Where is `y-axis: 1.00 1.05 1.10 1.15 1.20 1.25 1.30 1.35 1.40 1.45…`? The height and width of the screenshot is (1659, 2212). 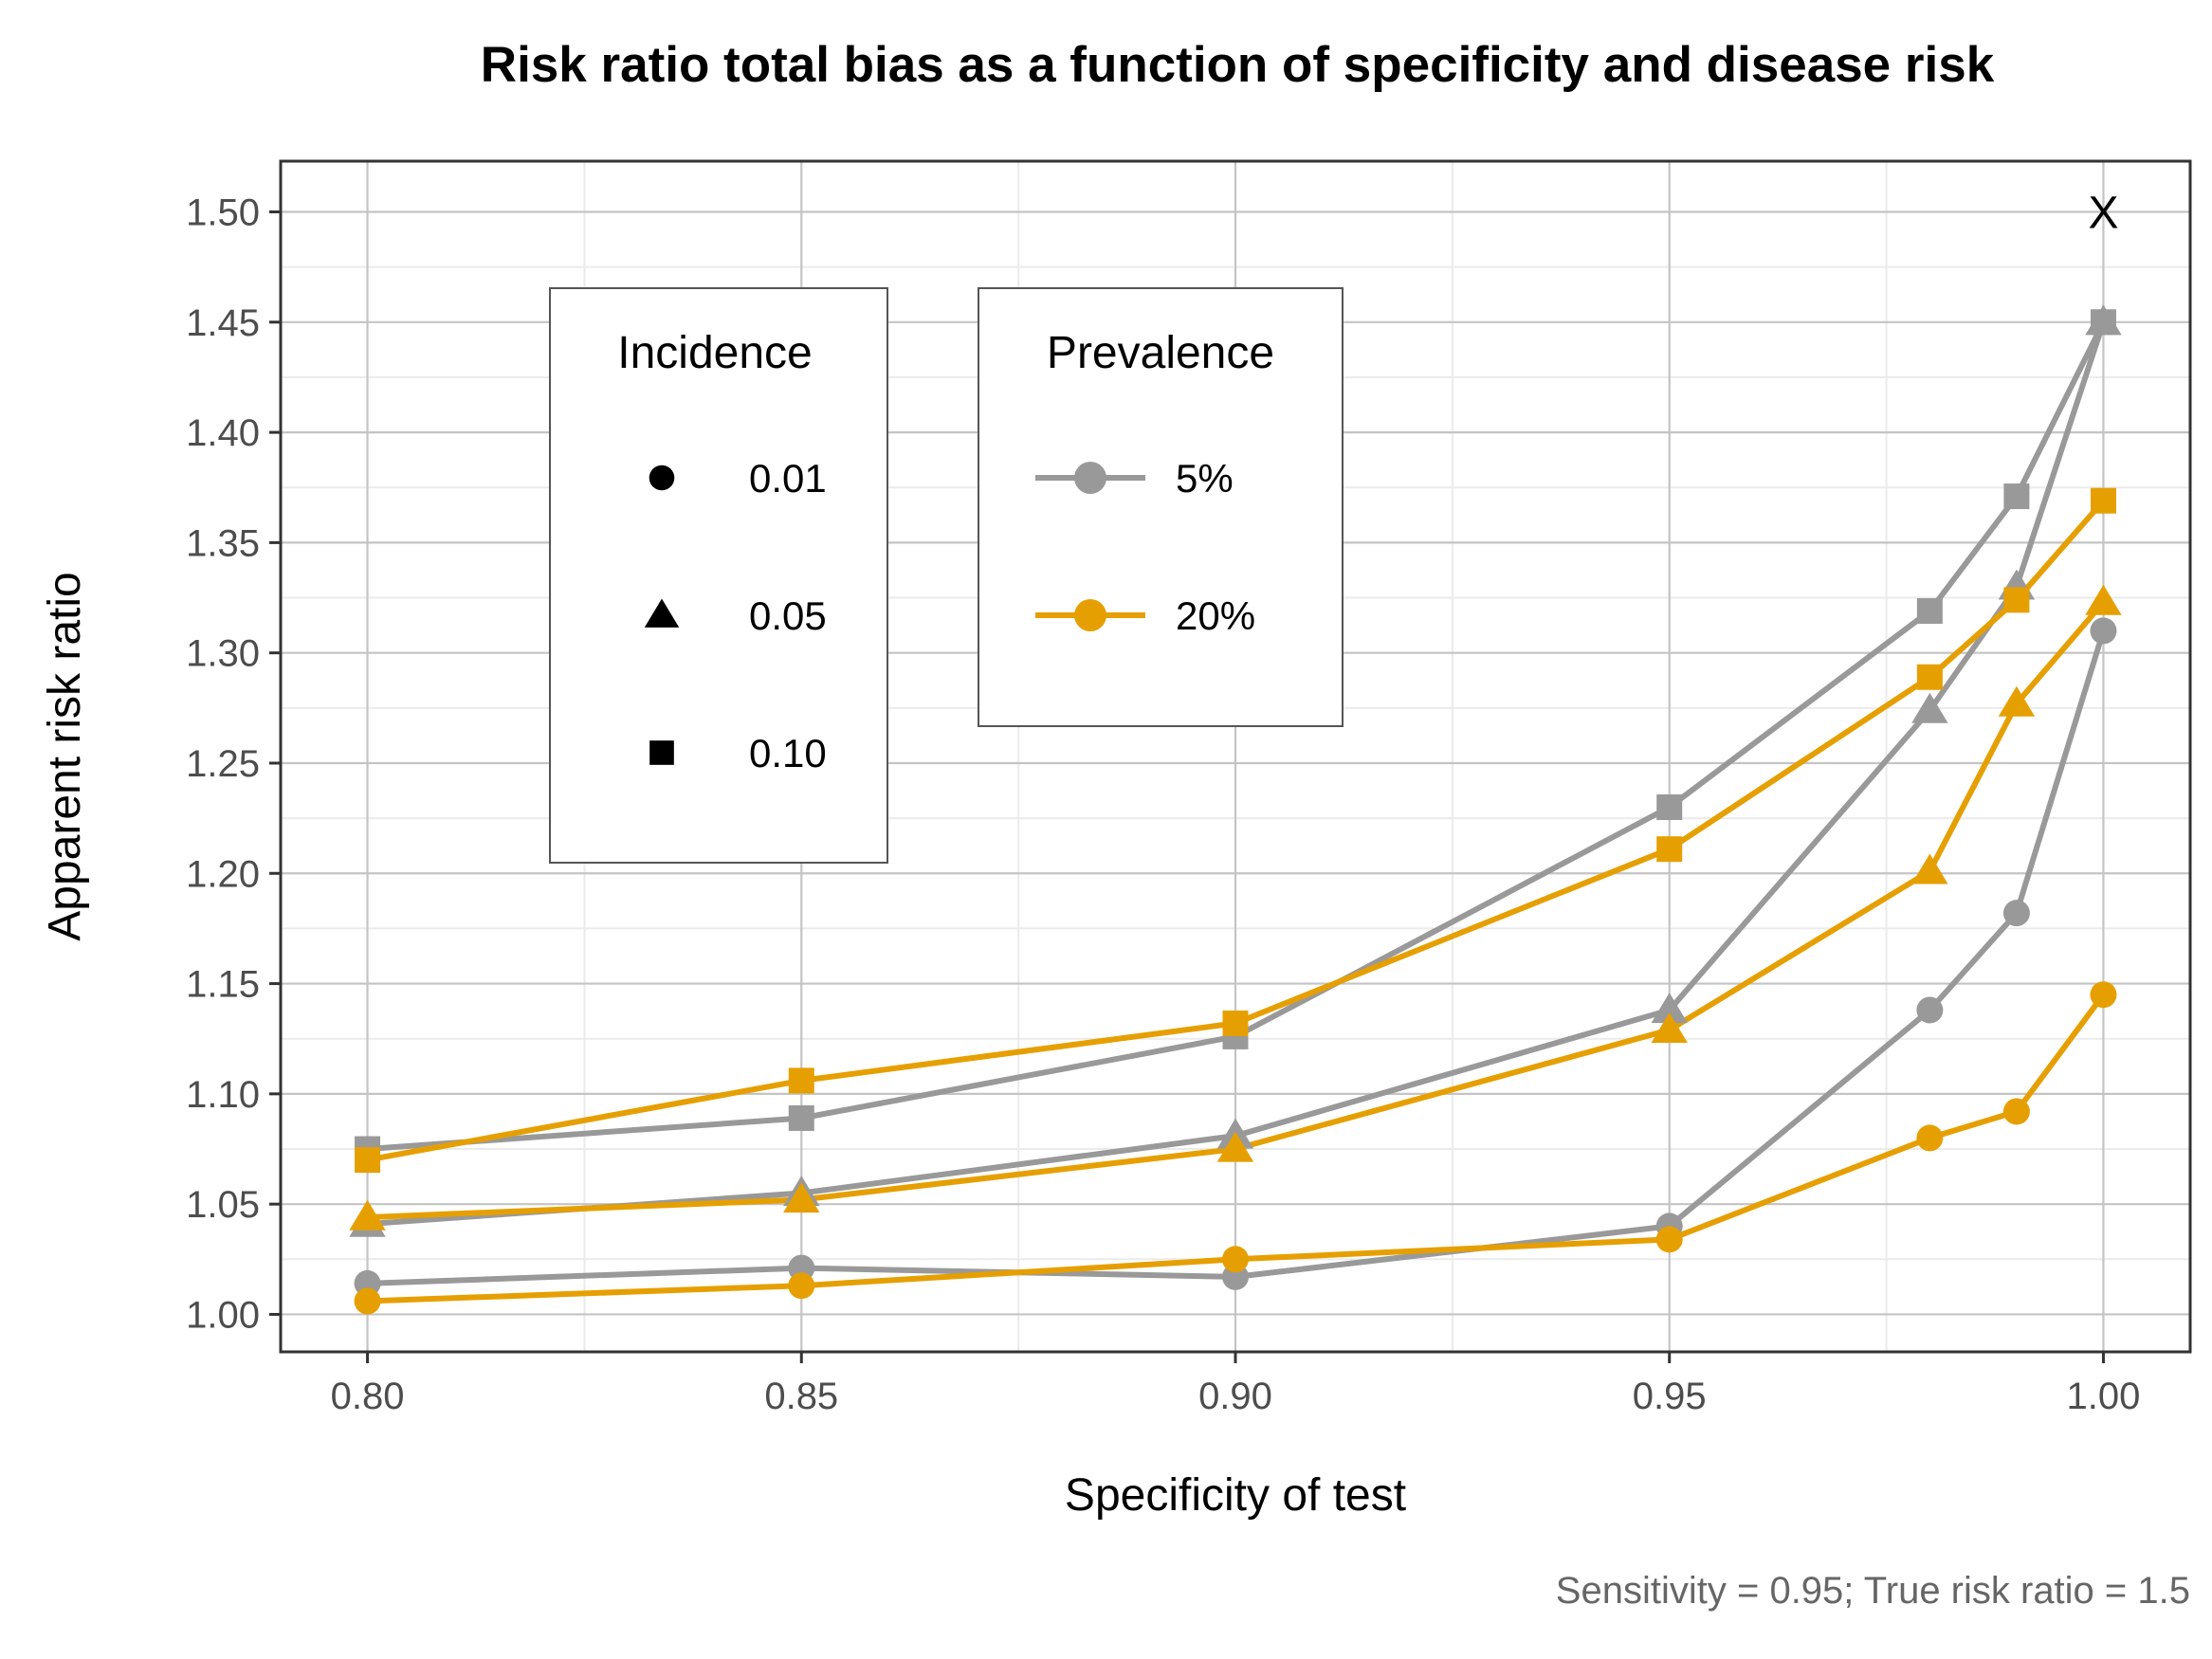
y-axis: 1.00 1.05 1.10 1.15 1.20 1.25 1.30 1.35 1.40 1.45… is located at coordinates (233, 763).